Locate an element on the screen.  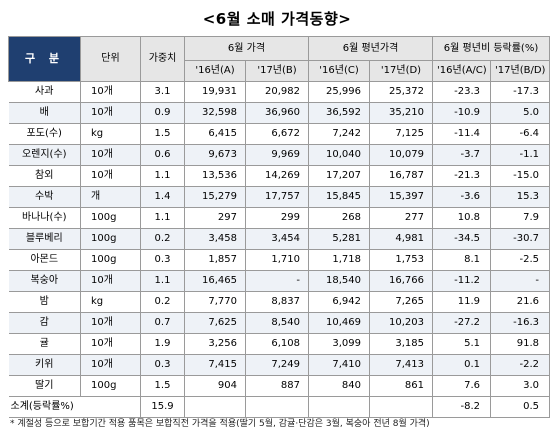
row-rate-17: -6.4 is located at coordinates (520, 134).